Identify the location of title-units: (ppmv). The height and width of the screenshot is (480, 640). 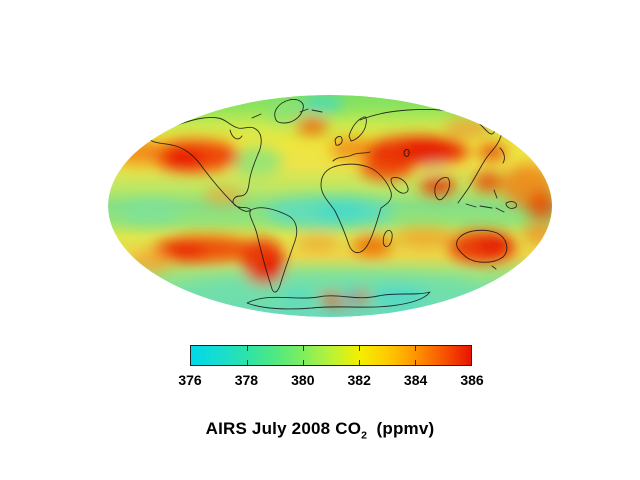
(405, 428).